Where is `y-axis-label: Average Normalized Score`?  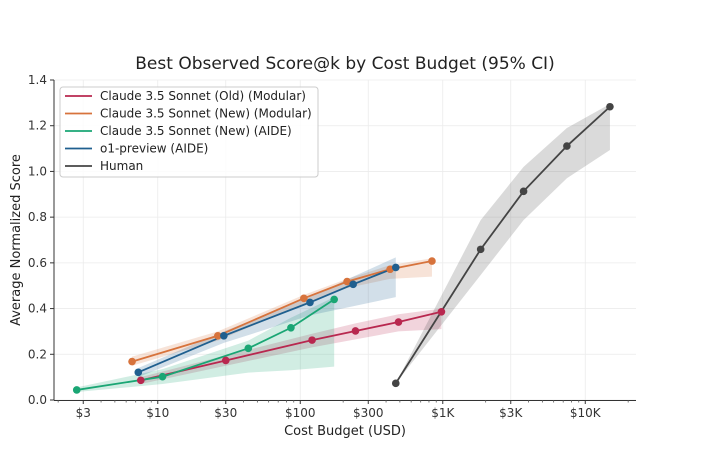 y-axis-label: Average Normalized Score is located at coordinates (16, 240).